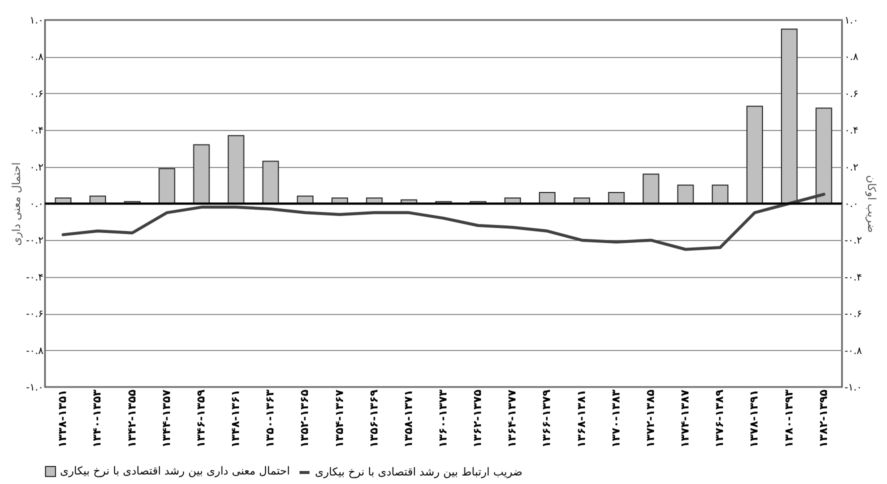 The height and width of the screenshot is (484, 887). I want to click on y2-tick-label: -۰.۶, so click(853, 314).